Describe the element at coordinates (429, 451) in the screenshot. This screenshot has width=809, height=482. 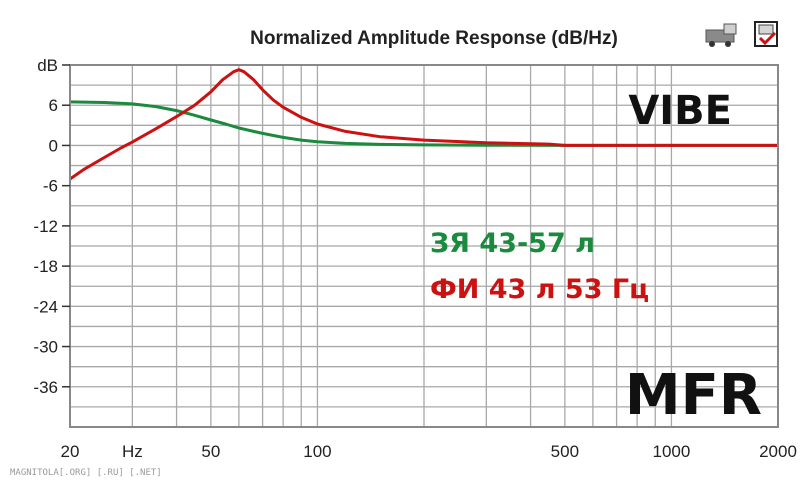
I see `x-tick-labels: 20 Hz 50 100 500 1000 2000` at that location.